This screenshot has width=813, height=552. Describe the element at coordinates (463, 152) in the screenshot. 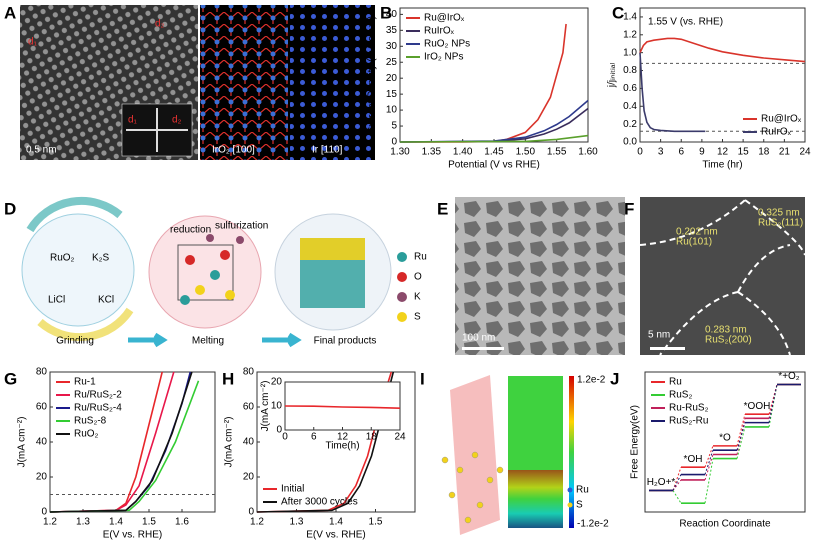

I see `x-tick-label: 1.40` at that location.